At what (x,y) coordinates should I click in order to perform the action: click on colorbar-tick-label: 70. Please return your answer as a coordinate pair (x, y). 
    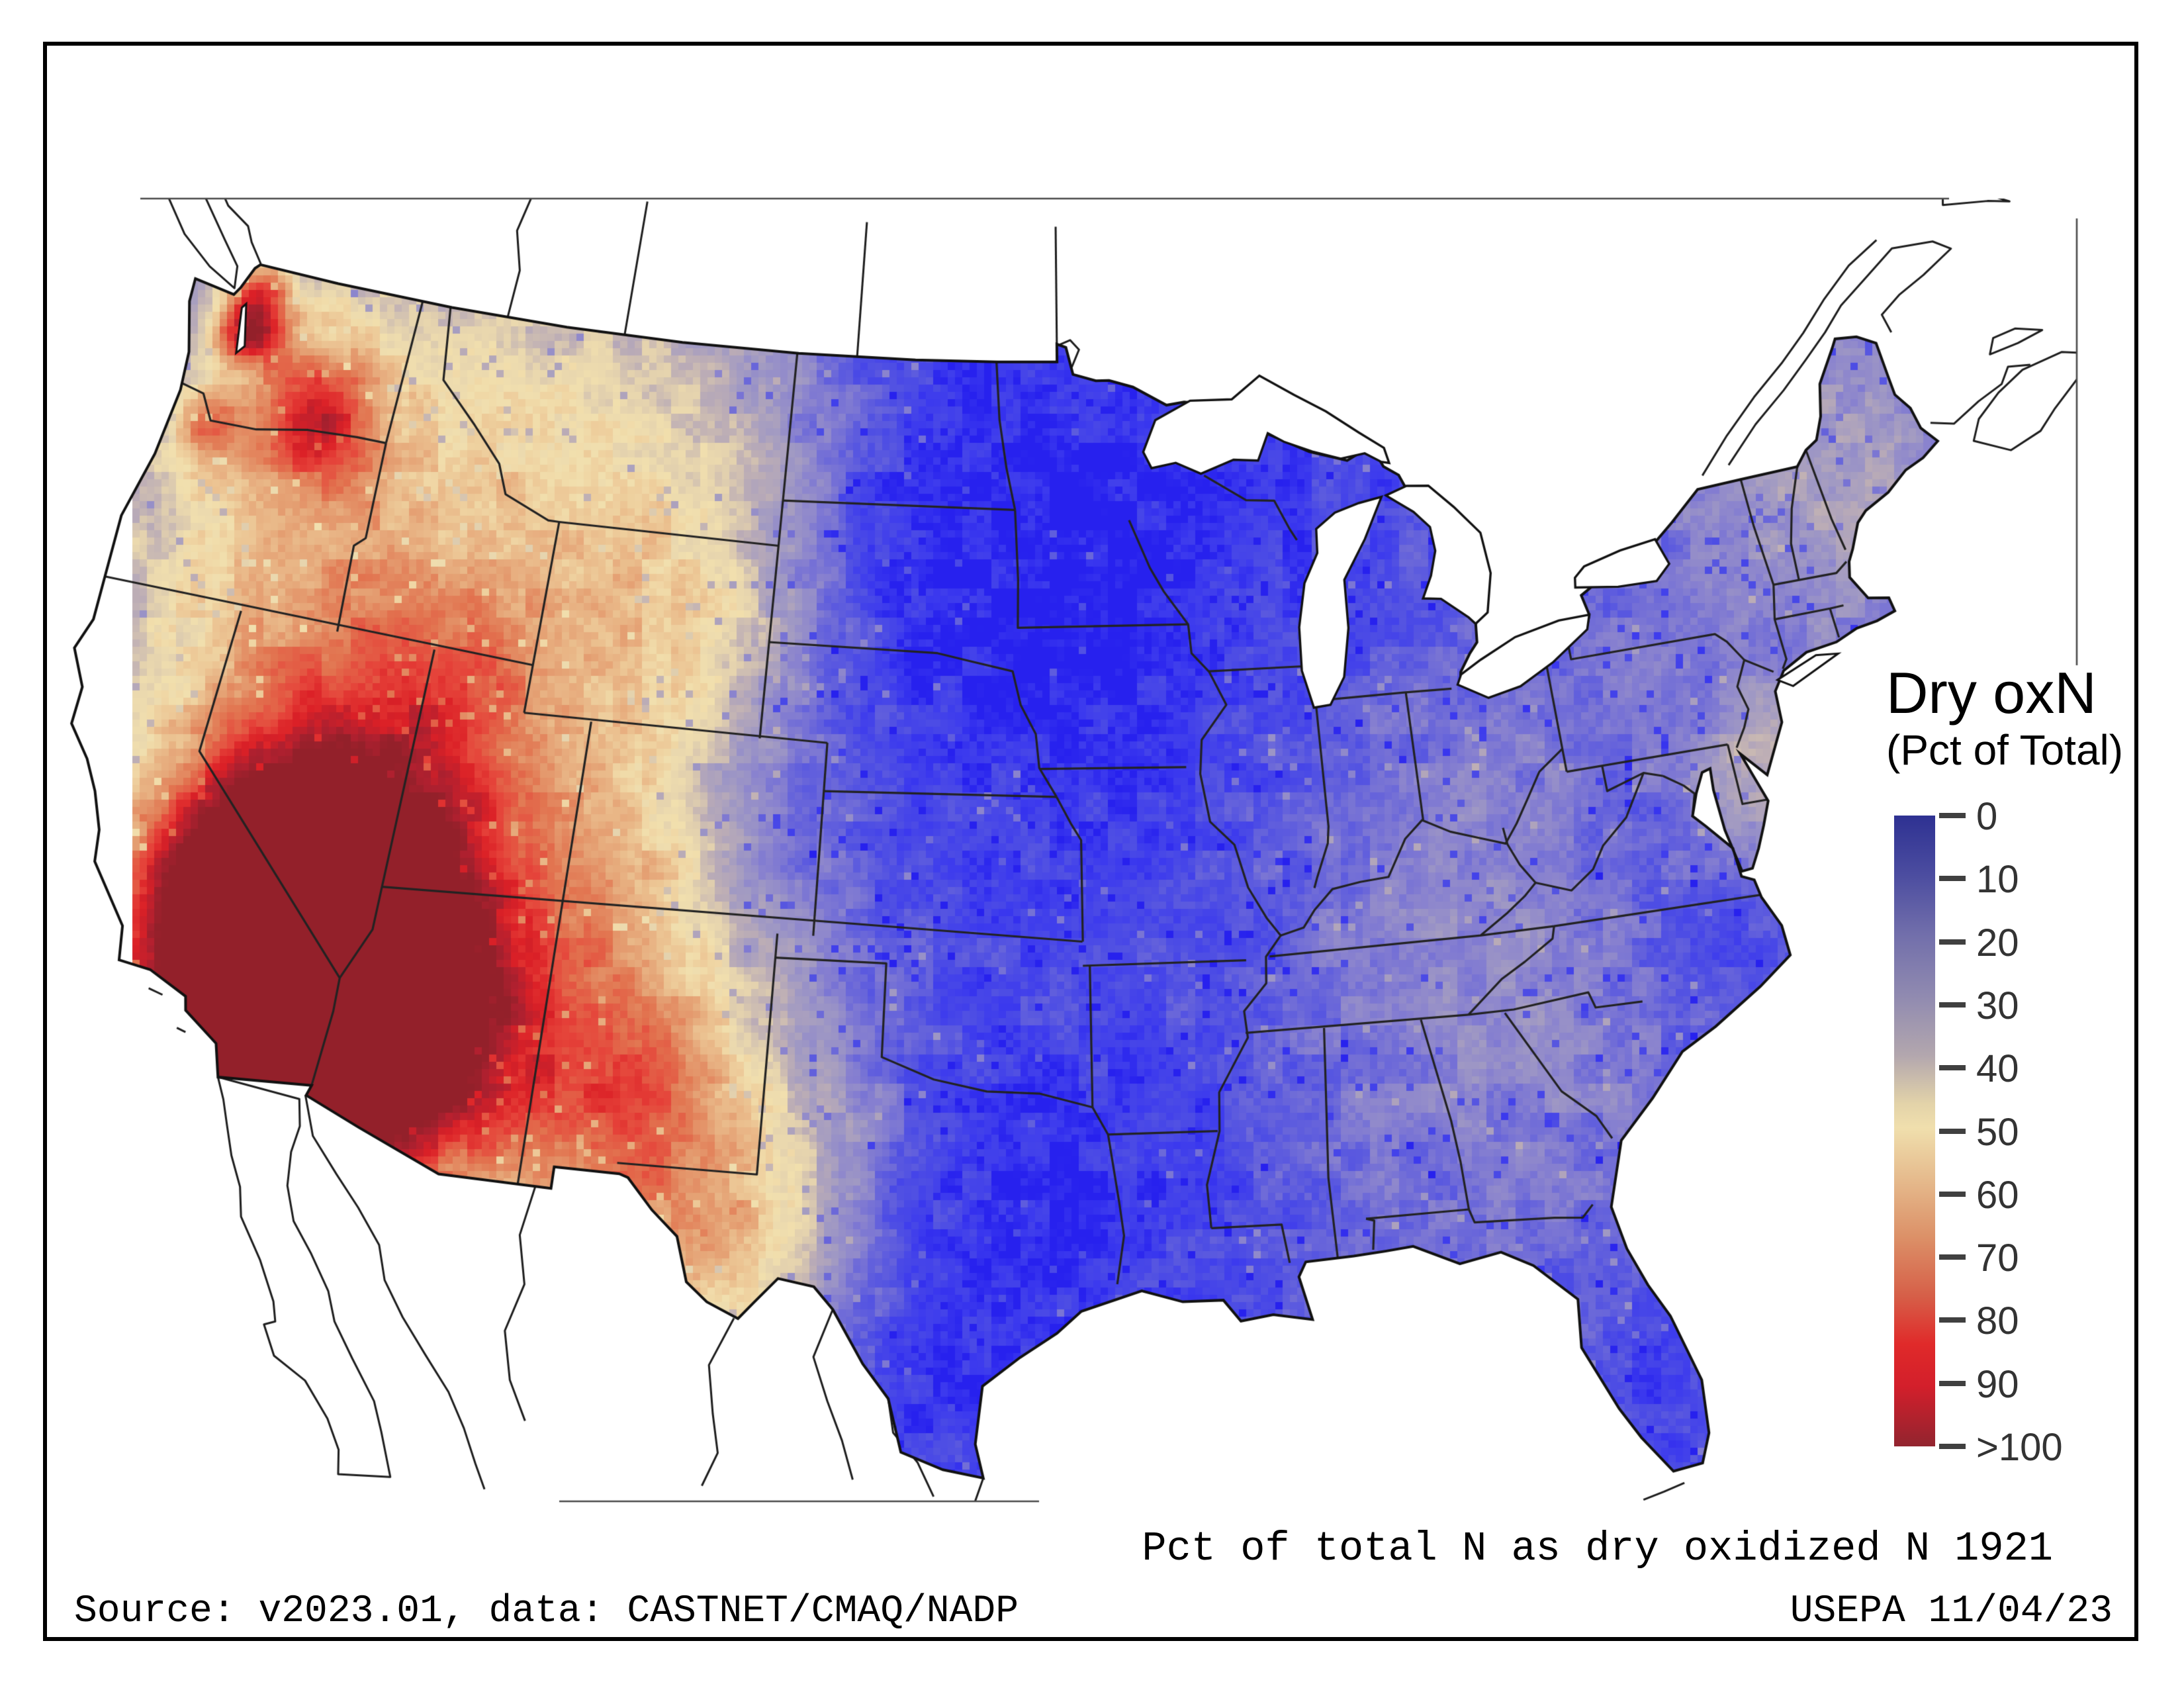
    Looking at the image, I should click on (1997, 1258).